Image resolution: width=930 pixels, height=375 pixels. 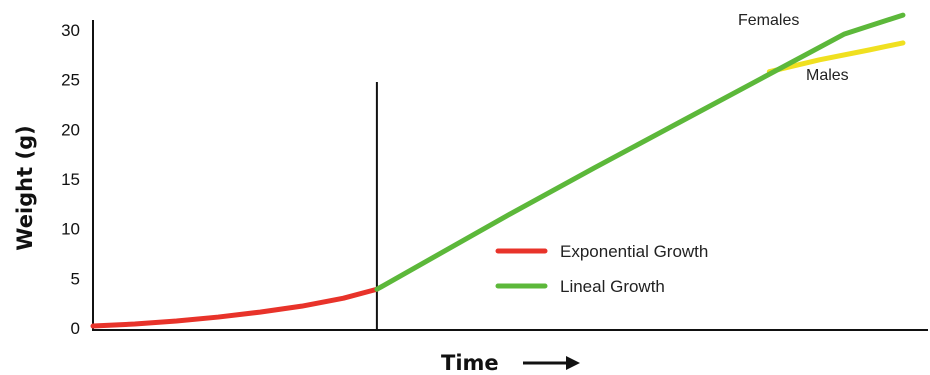 I want to click on y-tick-labels: 0 5 10 15 20 25 30, so click(x=70, y=179).